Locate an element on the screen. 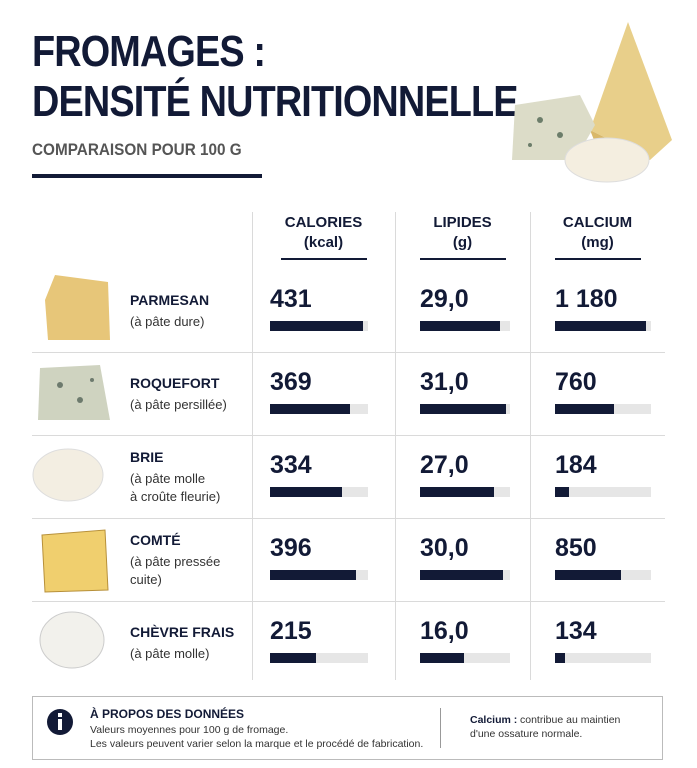  footer-line: Valeurs moyennes pour 100 g de fromage. is located at coordinates (189, 730).